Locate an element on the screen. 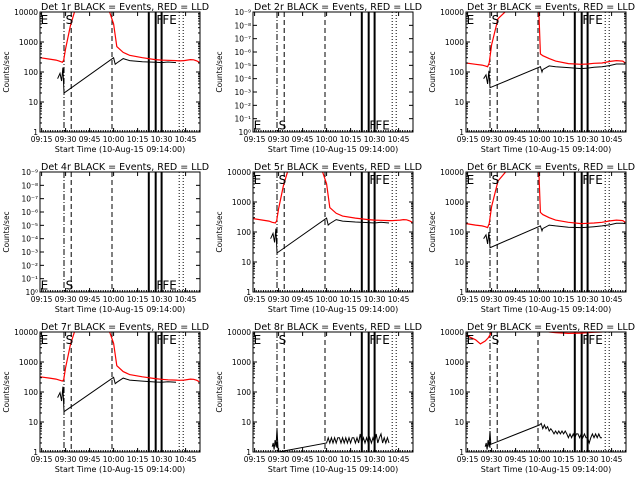 Image resolution: width=640 pixels, height=480 pixels. y-tick-label: 10⁻⁴ is located at coordinates (29, 239).